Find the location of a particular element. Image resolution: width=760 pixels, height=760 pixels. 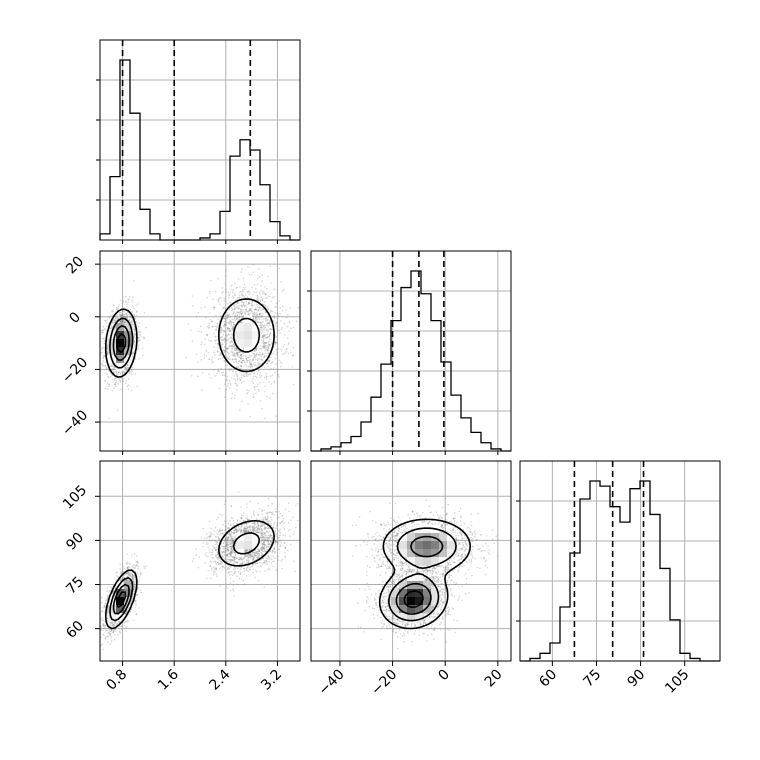

y-tick-label: 20 is located at coordinates (75, 265).